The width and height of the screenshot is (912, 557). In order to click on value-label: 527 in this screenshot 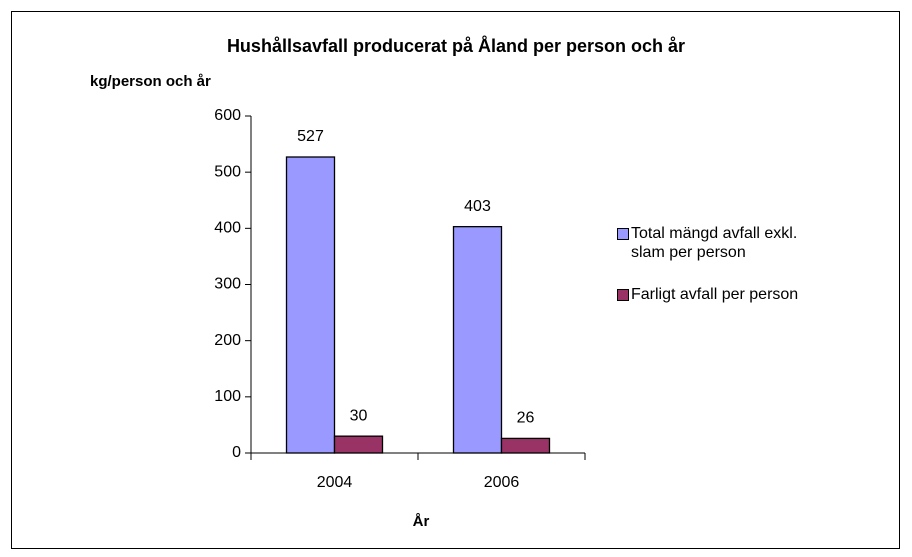, I will do `click(310, 136)`.